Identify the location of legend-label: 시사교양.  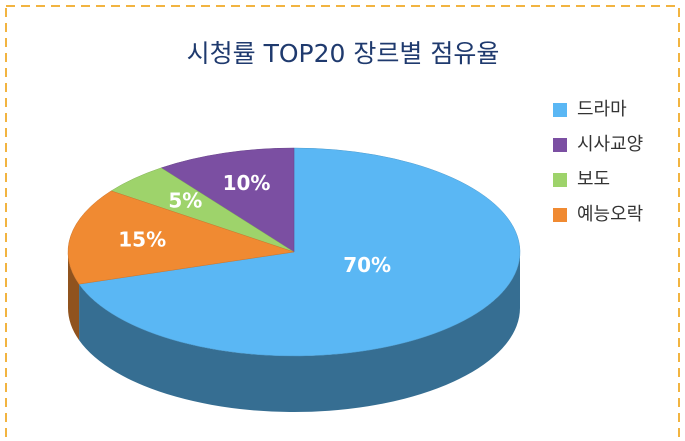
(610, 144).